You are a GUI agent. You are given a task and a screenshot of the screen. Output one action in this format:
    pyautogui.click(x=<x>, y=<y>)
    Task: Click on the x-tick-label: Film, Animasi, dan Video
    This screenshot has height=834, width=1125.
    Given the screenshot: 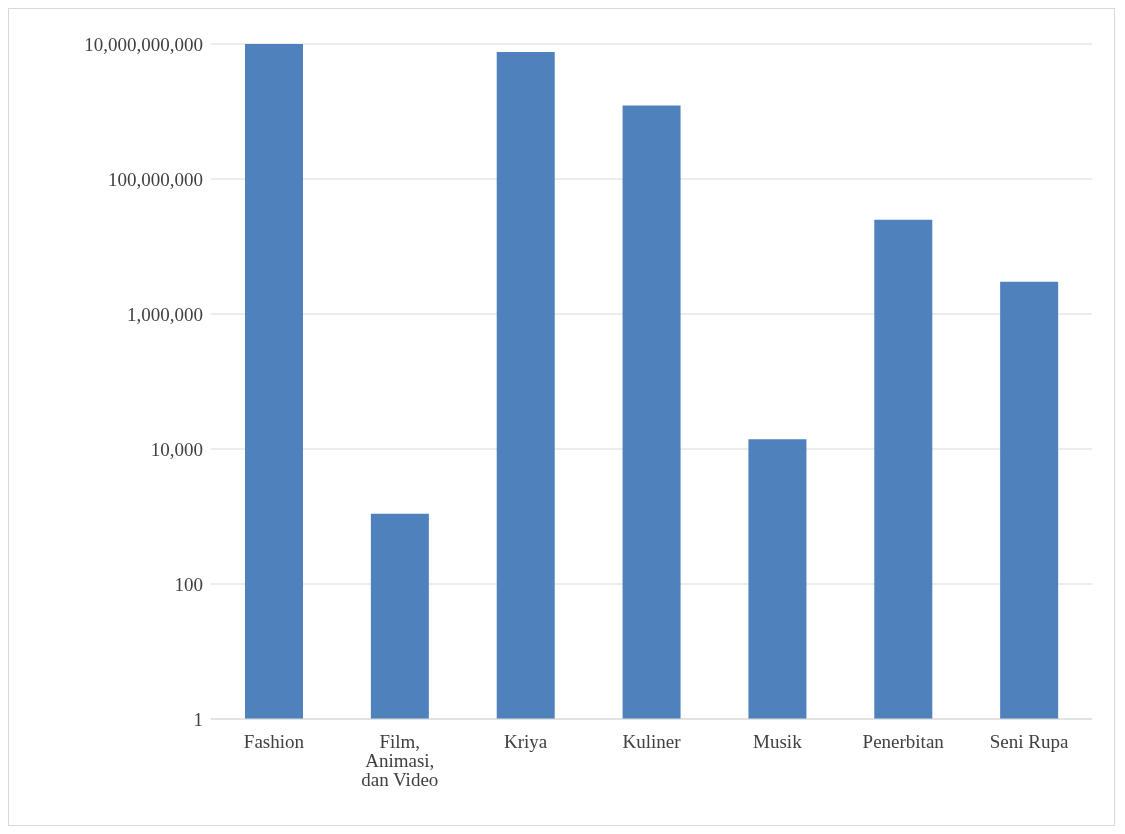 What is the action you would take?
    pyautogui.click(x=400, y=761)
    